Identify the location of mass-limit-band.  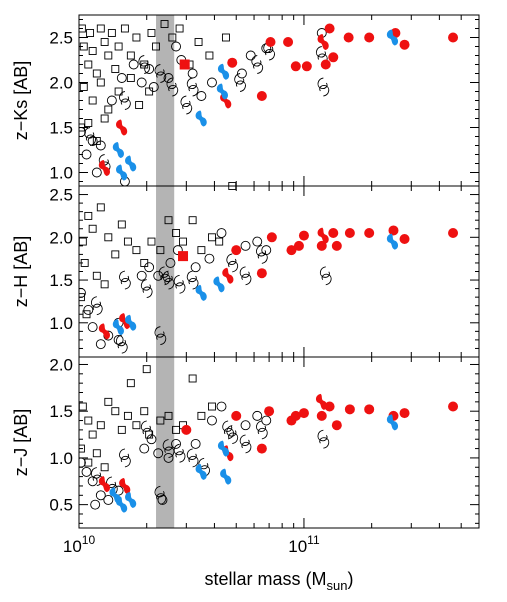
(165, 271).